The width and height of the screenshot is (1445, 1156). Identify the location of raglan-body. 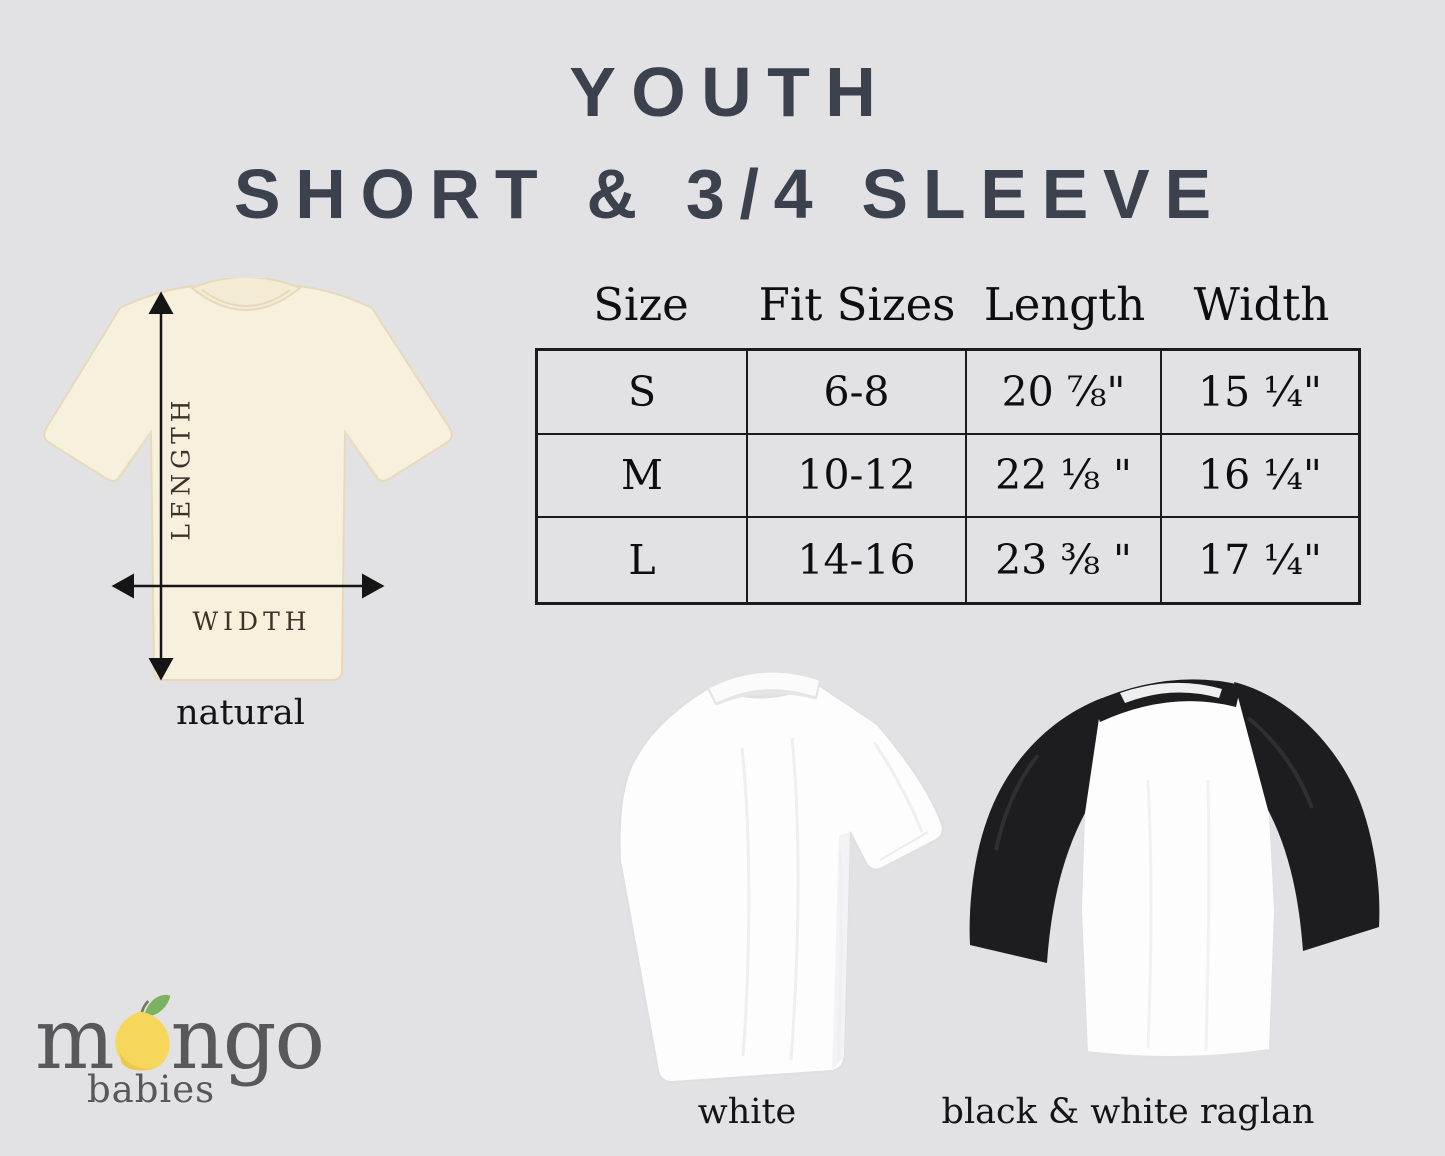
(1178, 870).